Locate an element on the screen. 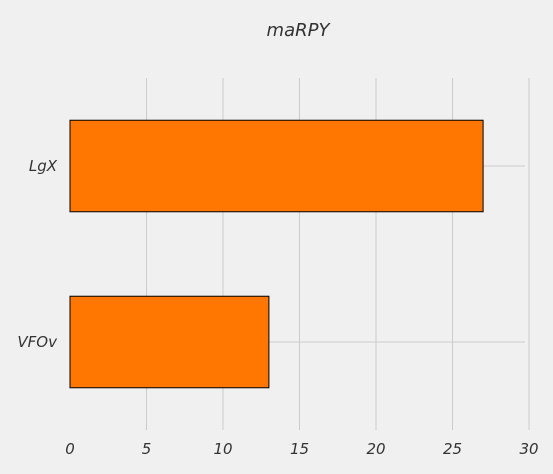 This screenshot has height=474, width=553. x-tick-label: 5 is located at coordinates (147, 449).